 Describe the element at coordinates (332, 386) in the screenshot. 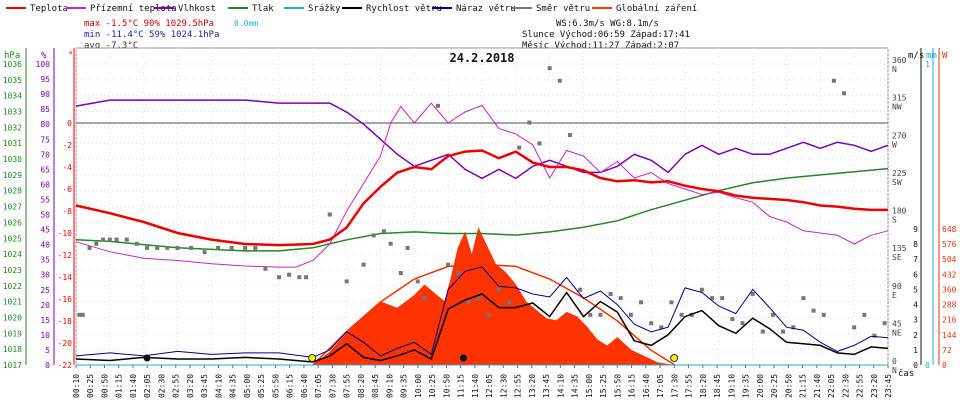

I see `x-tick-label: 07:30` at that location.